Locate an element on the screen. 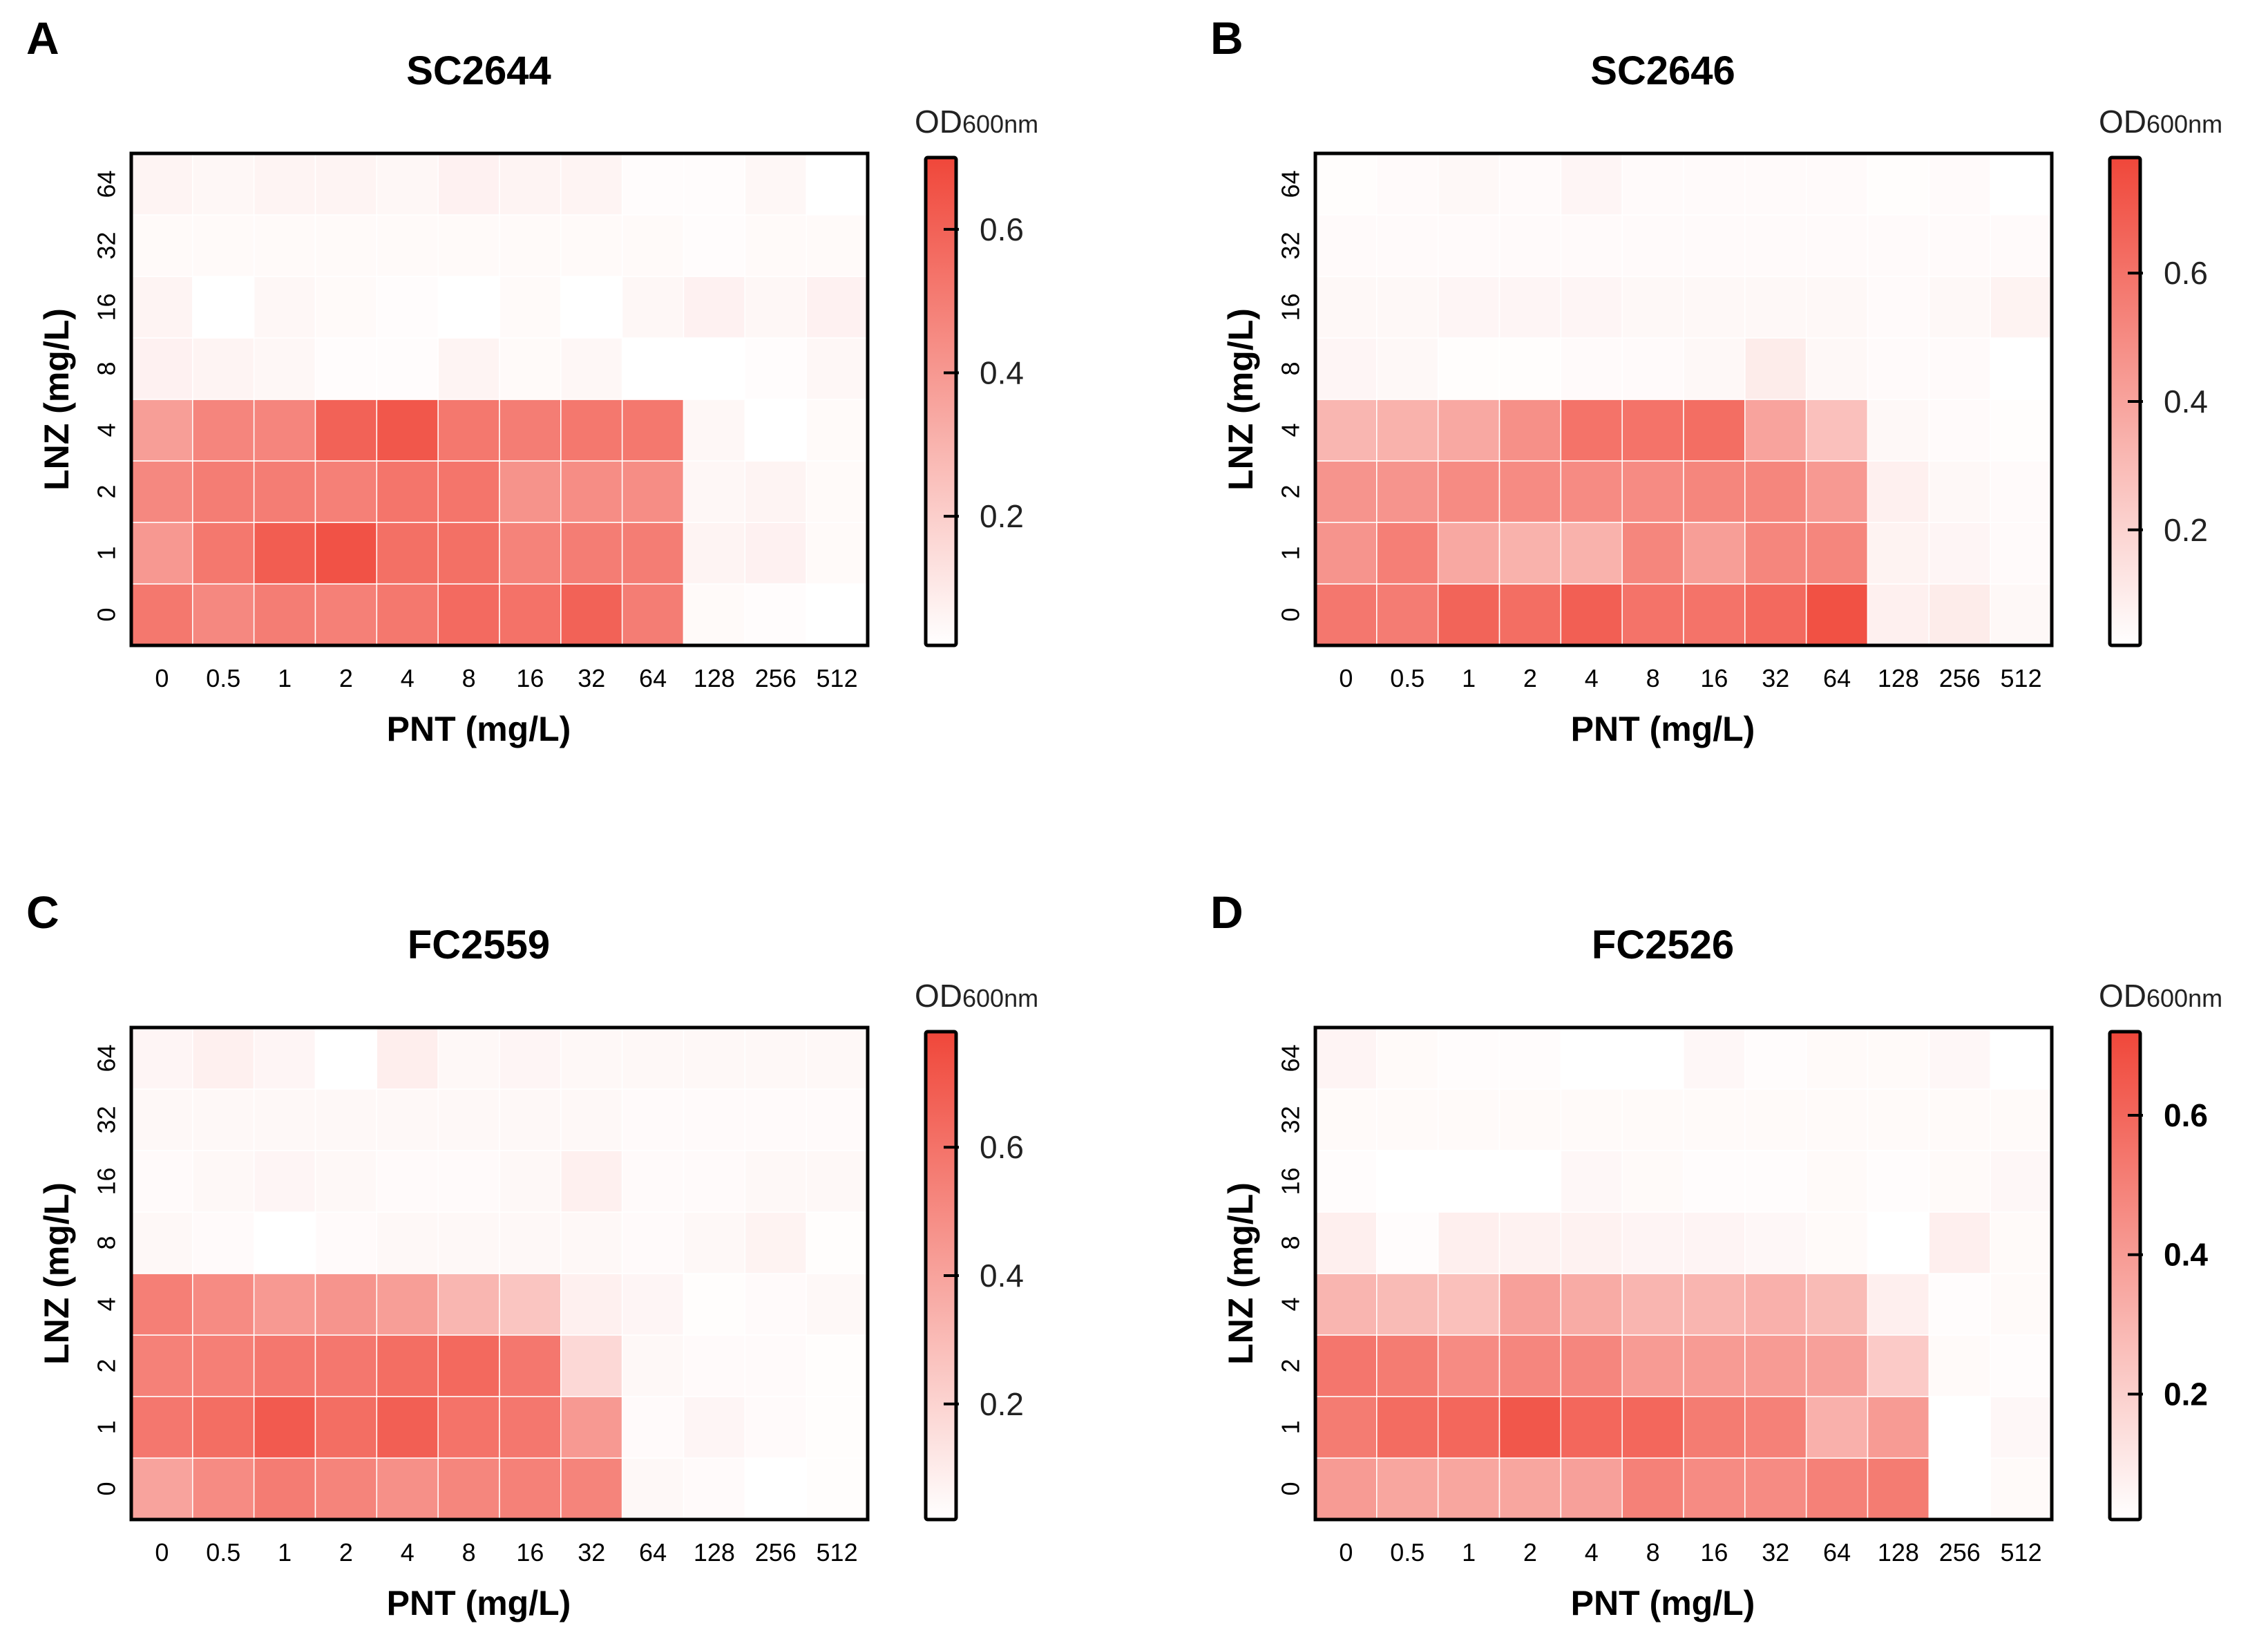 The width and height of the screenshot is (2268, 1637). y-tick-label: 4 is located at coordinates (1291, 1304).